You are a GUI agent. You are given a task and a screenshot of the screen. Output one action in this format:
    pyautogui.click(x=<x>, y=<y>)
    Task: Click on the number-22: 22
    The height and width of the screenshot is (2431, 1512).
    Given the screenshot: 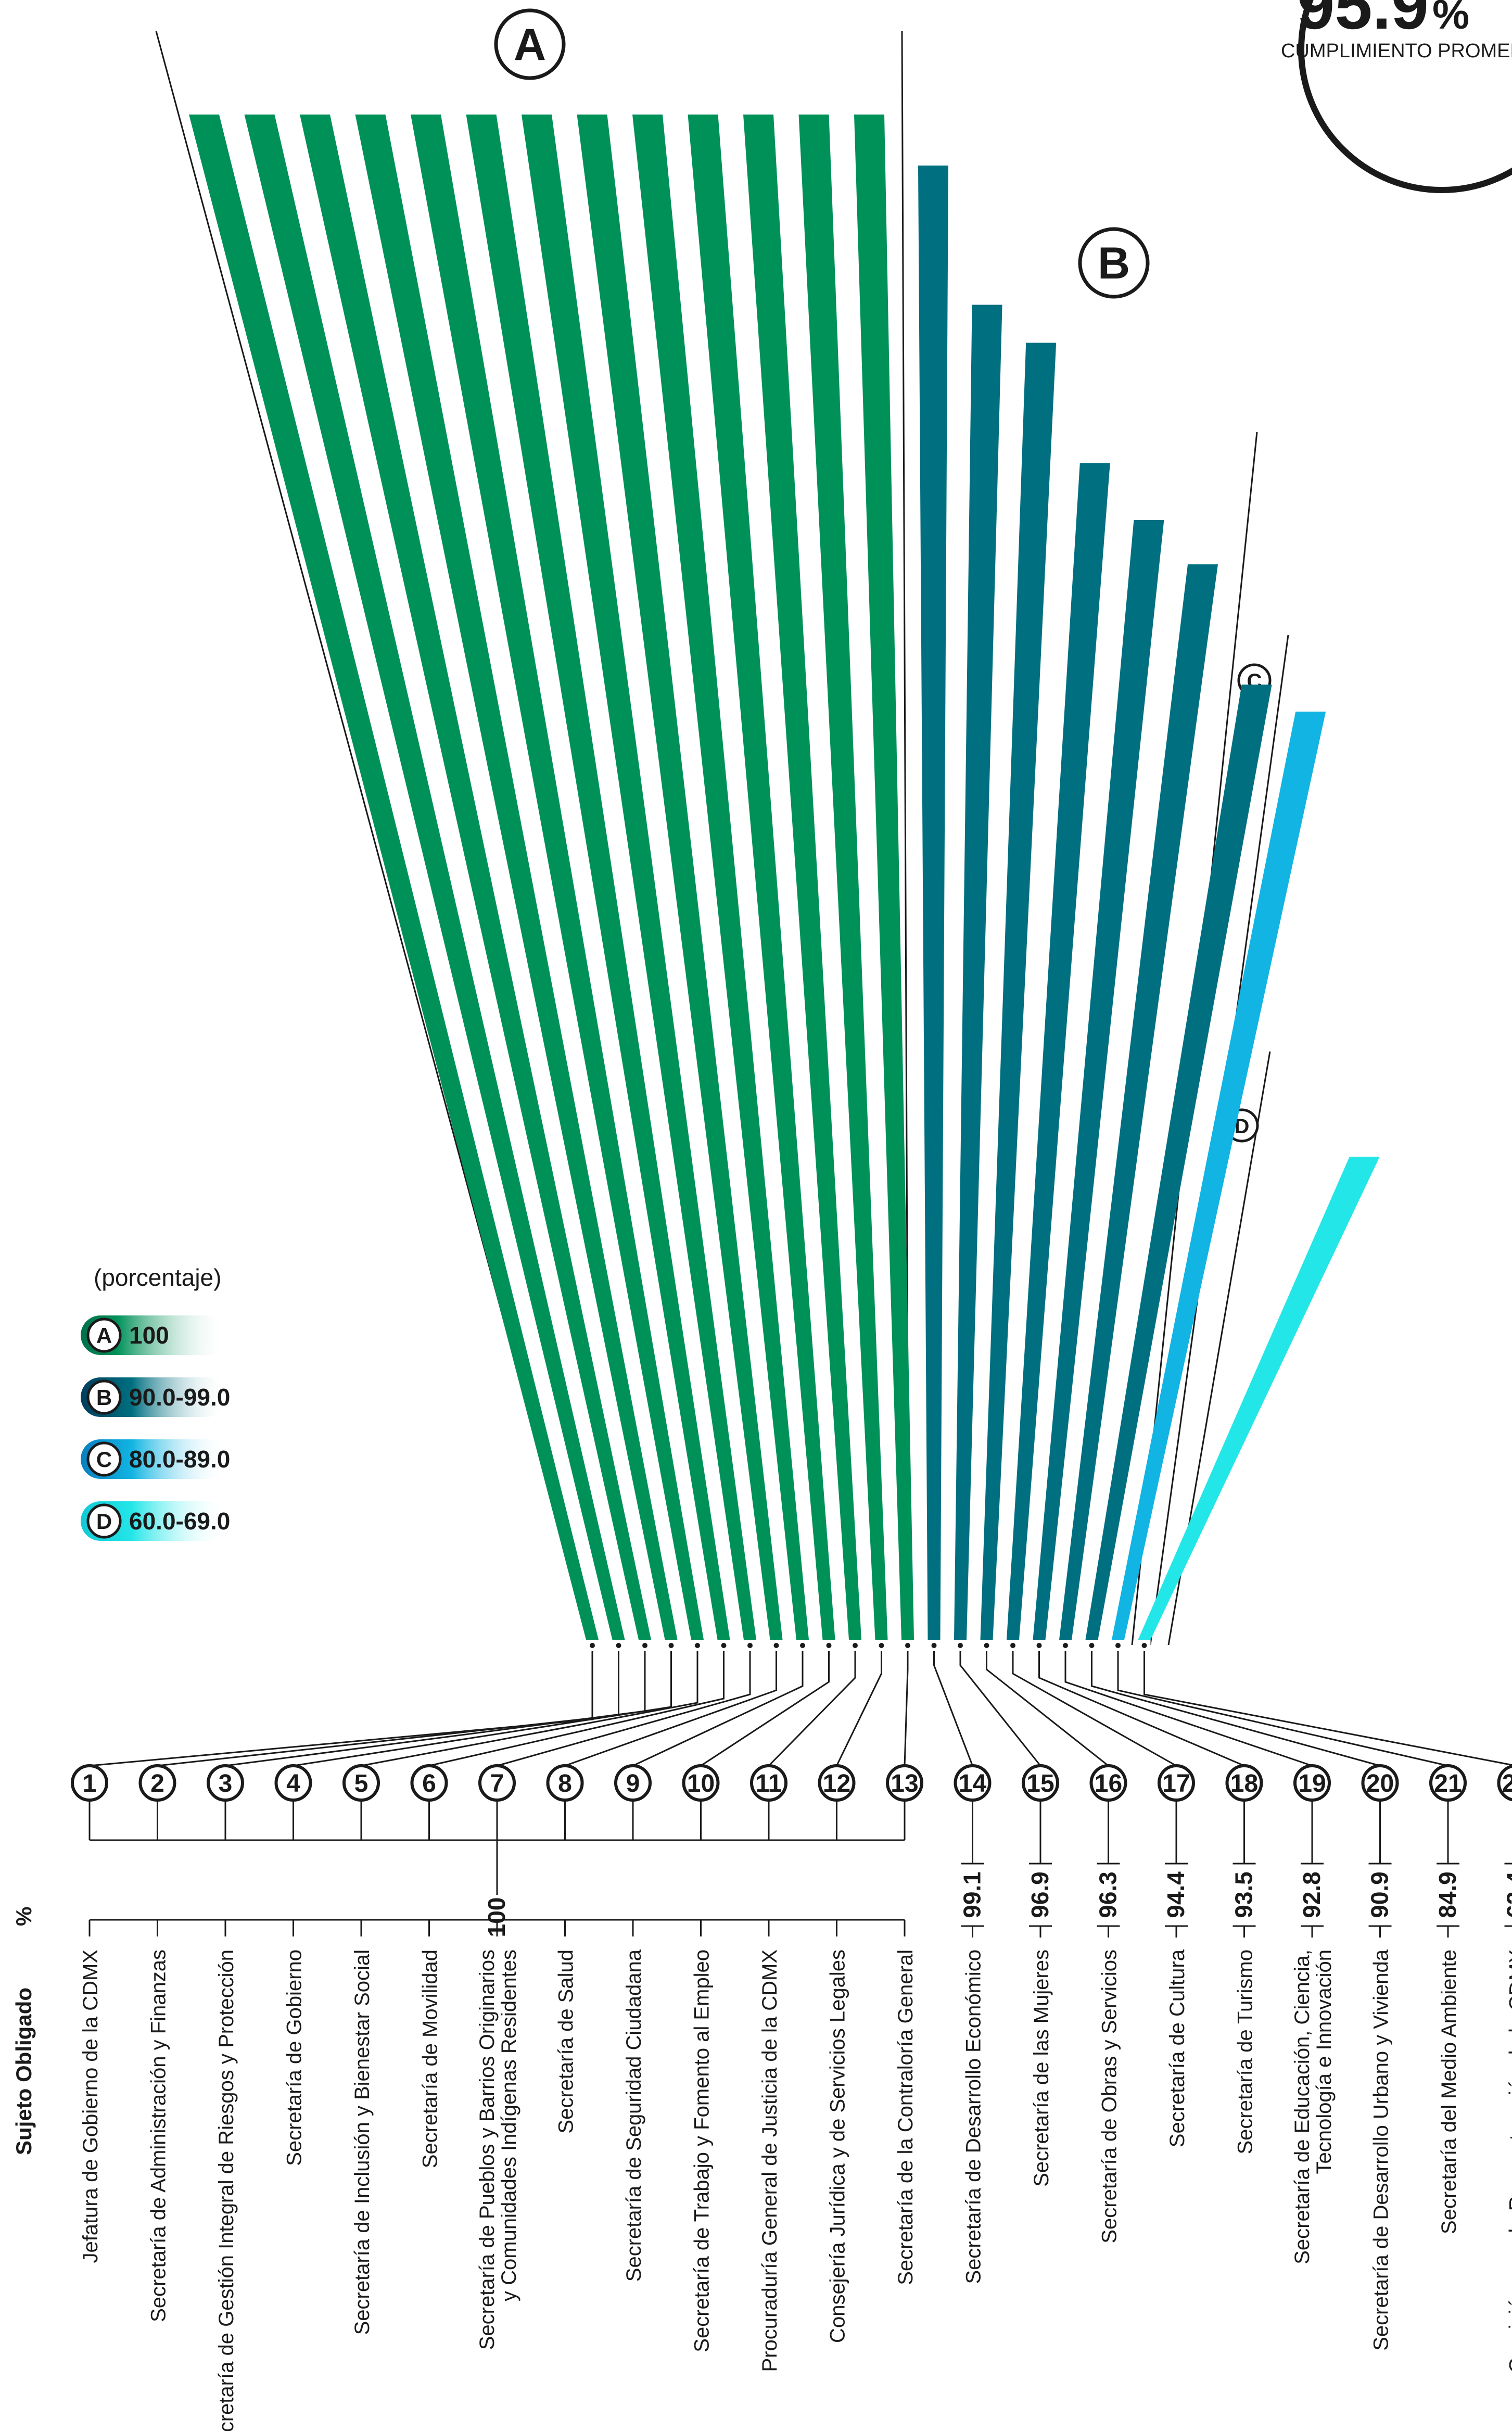 What is the action you would take?
    pyautogui.click(x=1504, y=1783)
    